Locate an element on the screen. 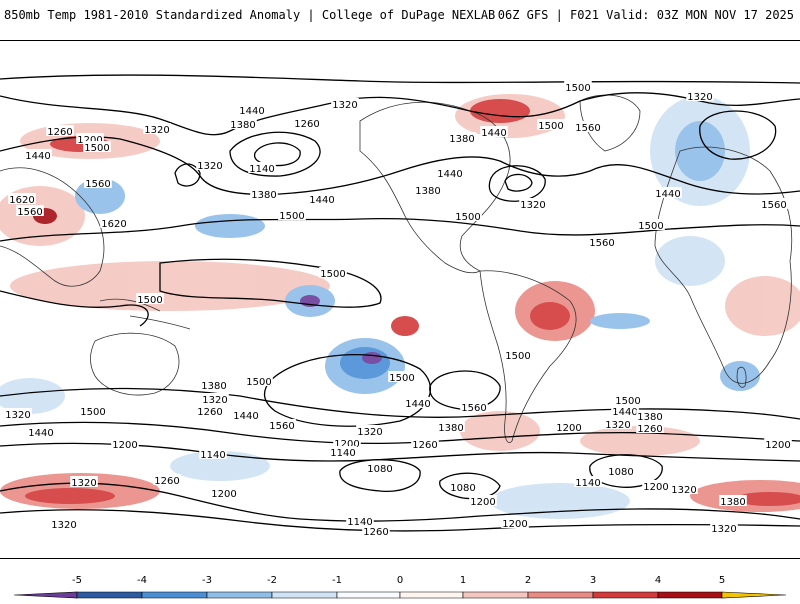  anomaly-cold-south-pacific-mid is located at coordinates (365, 363).